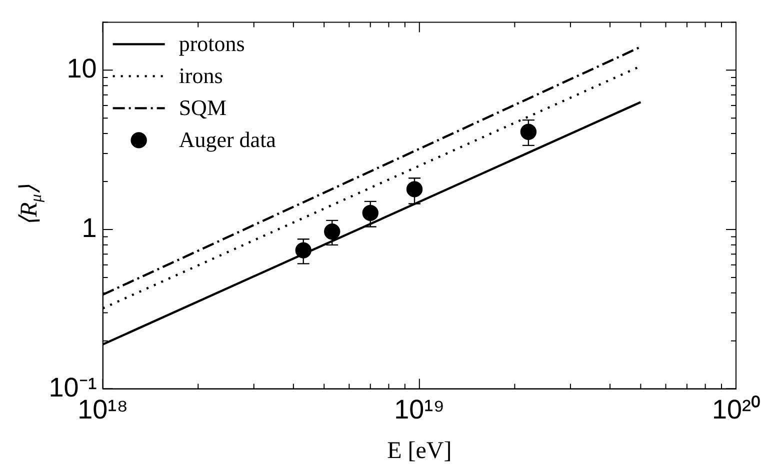 The image size is (766, 472). I want to click on x-tick-label: 10²⁰, so click(736, 409).